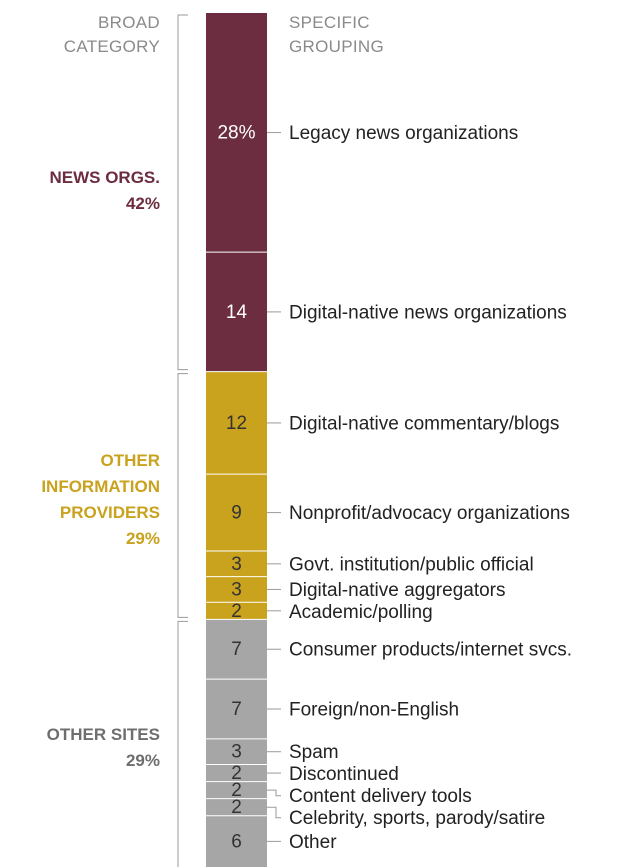  I want to click on segment-grouping-label: Content delivery tools, so click(380, 796).